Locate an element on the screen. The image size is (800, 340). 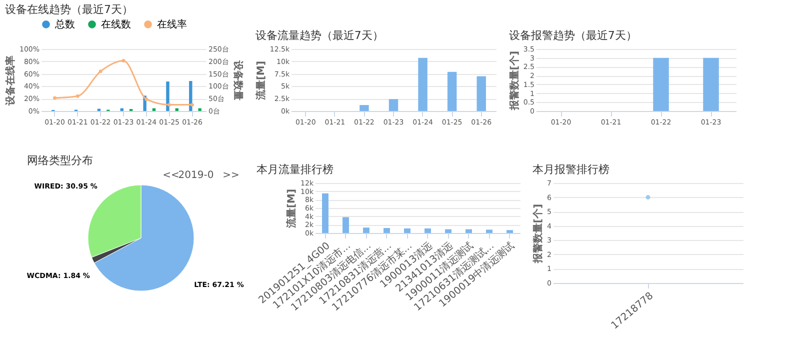
y-axis-title: 设备在线率 is located at coordinates (10, 81).